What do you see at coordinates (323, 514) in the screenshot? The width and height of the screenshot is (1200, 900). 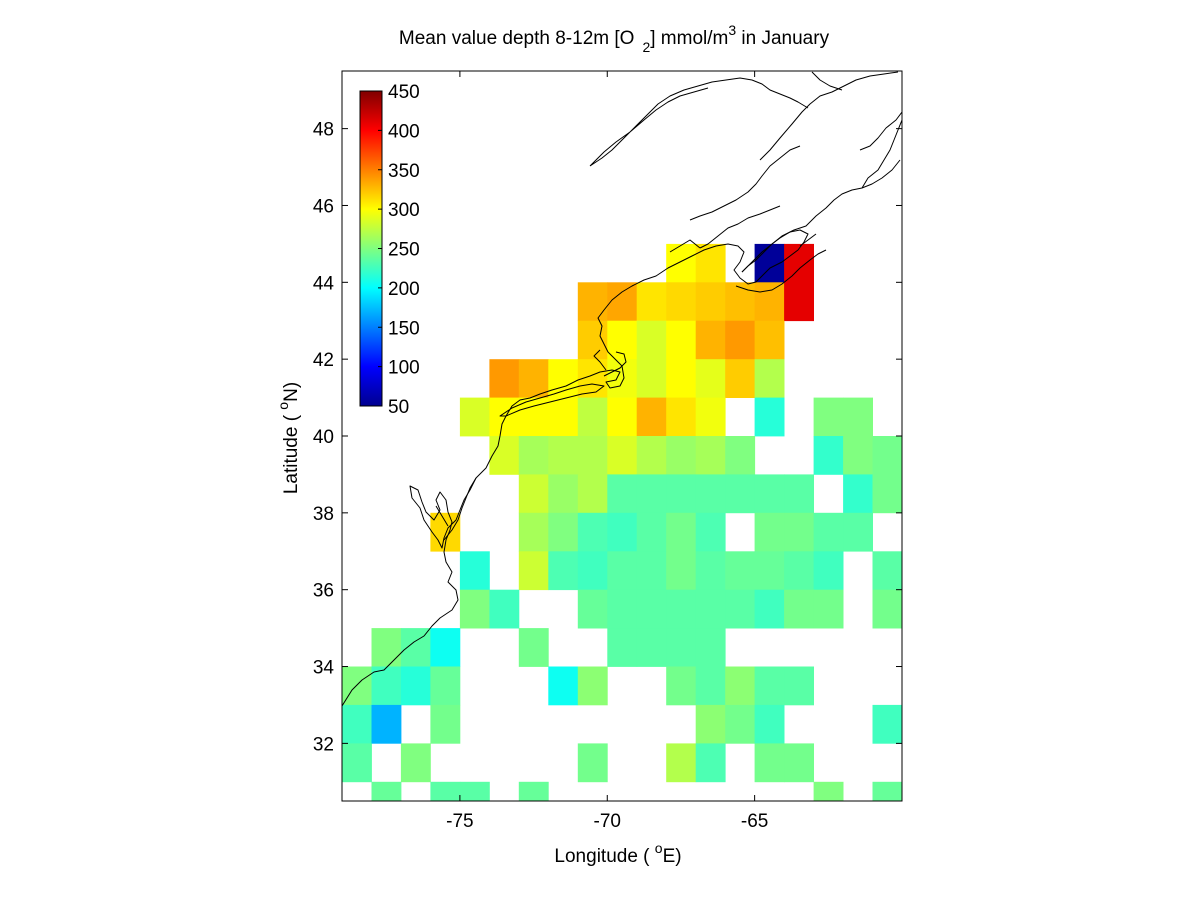 I see `y-tick-label: 38` at bounding box center [323, 514].